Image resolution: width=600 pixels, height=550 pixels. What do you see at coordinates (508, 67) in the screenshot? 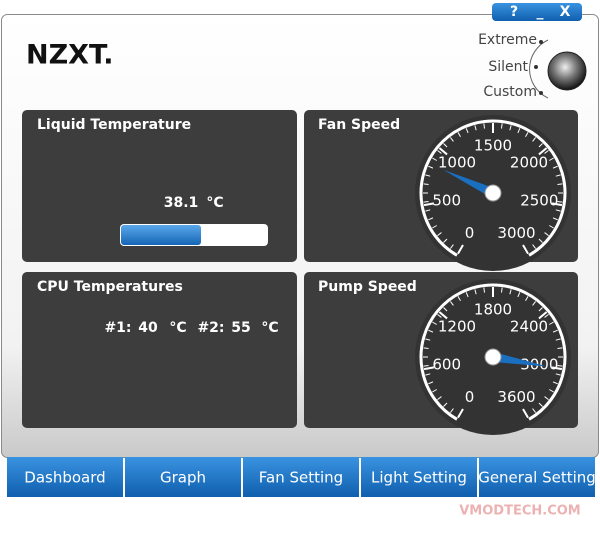
I see `mode-label: Silent` at bounding box center [508, 67].